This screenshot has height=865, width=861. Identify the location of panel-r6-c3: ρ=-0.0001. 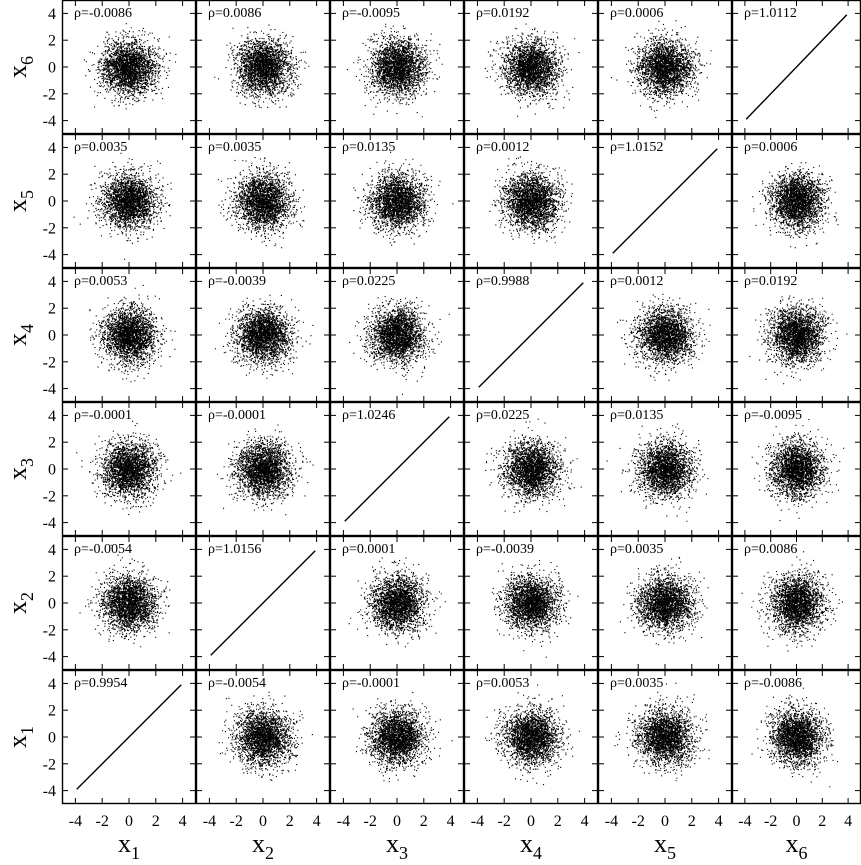
(397, 737).